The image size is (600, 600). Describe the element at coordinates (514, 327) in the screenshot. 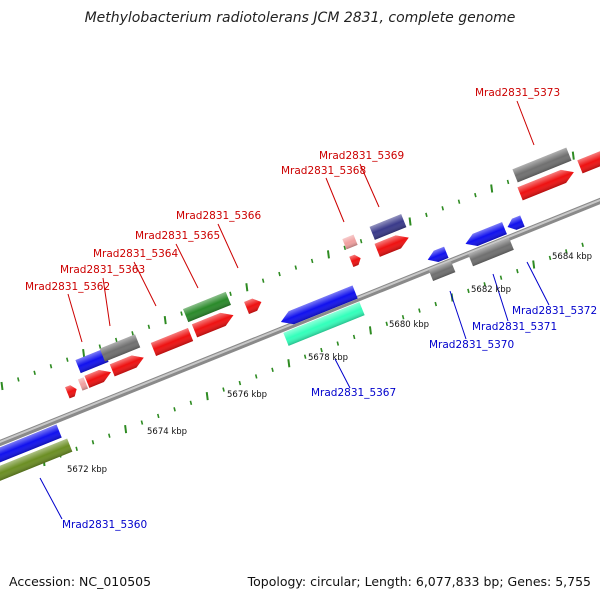

I see `gene-label-5371: Mrad2831_5371` at that location.